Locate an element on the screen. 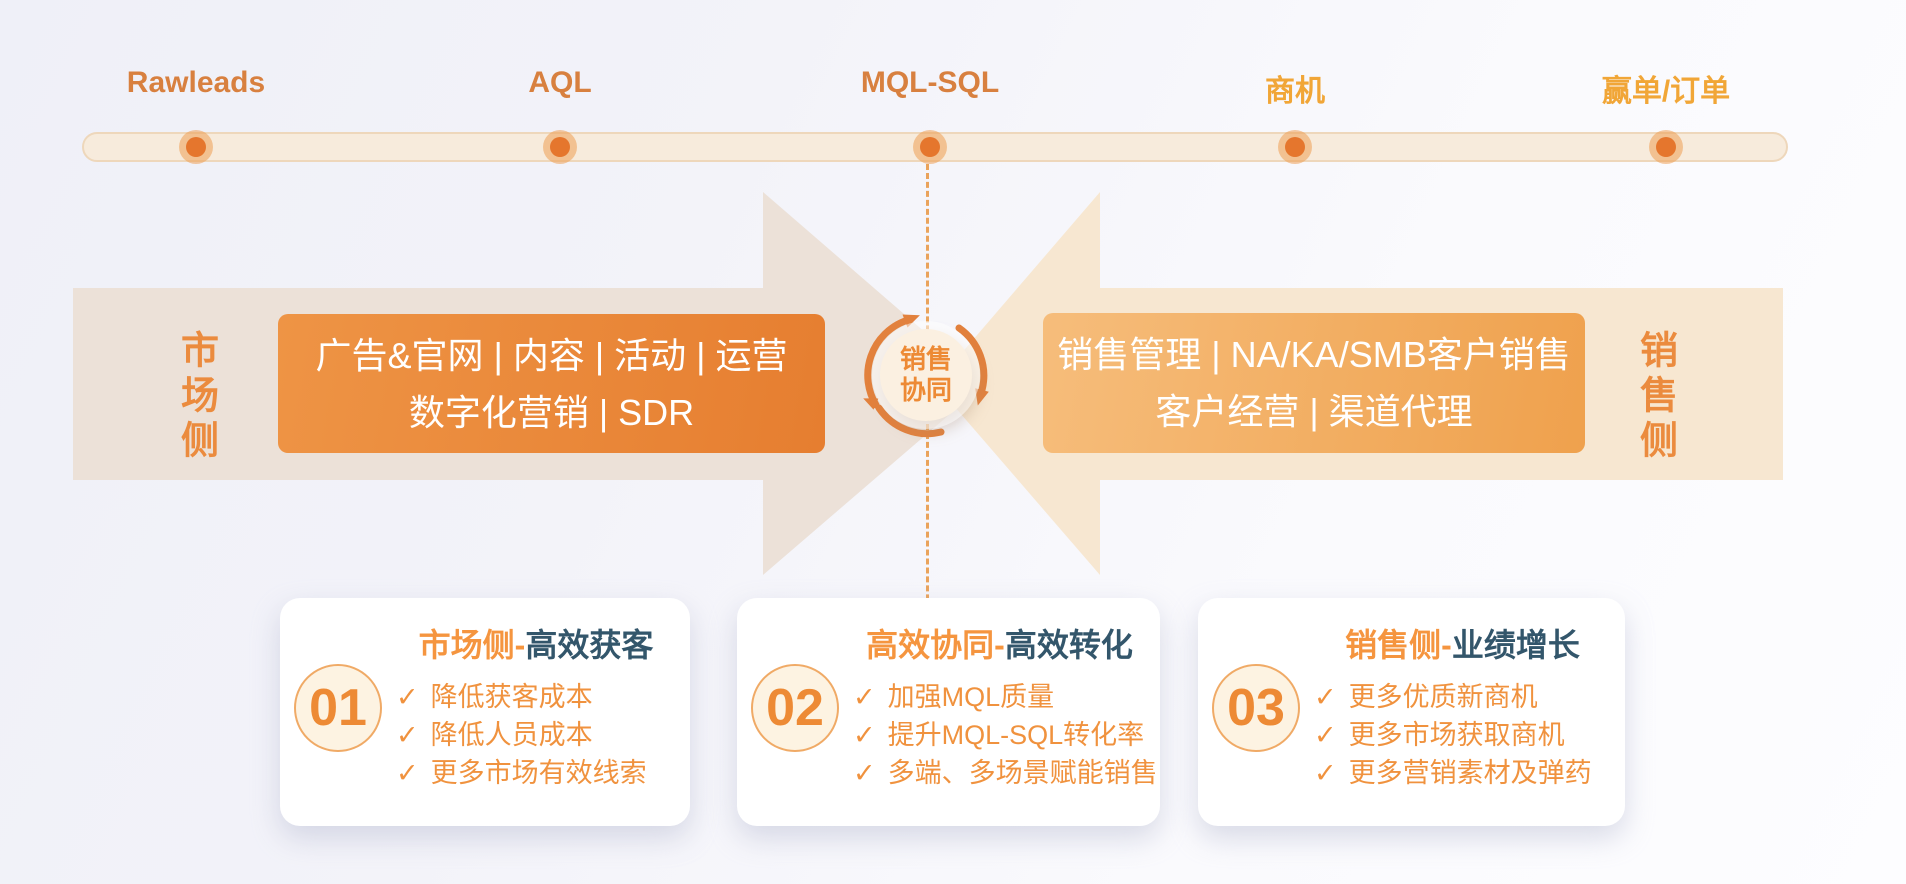  timeline-stage-label: AQL is located at coordinates (560, 82).